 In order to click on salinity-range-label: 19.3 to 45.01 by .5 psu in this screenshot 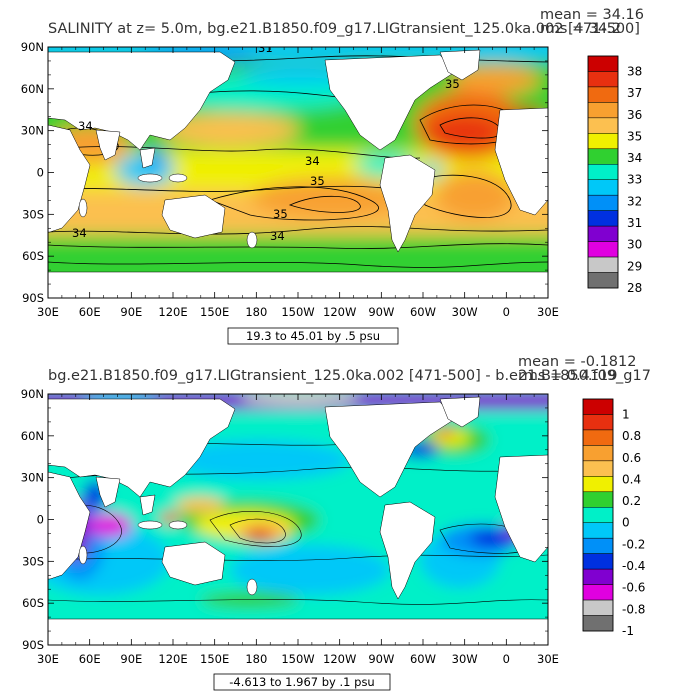, I will do `click(313, 336)`.